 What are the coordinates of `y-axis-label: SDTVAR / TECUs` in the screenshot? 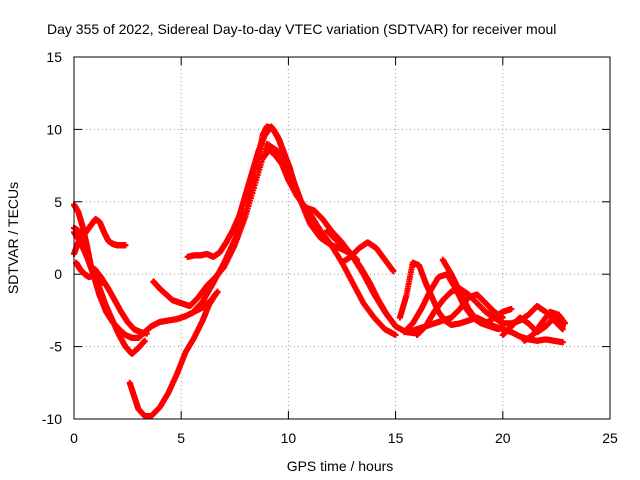 It's located at (13, 238).